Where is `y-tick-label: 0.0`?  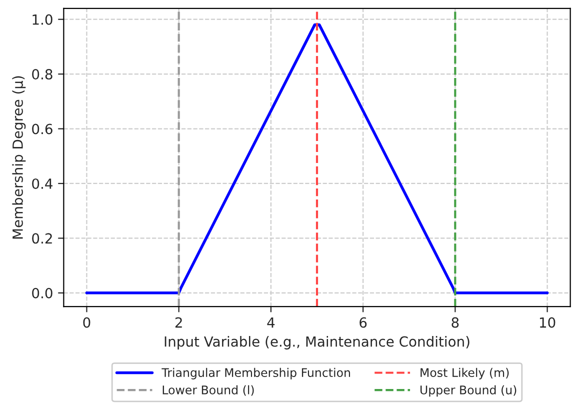 y-tick-label: 0.0 is located at coordinates (42, 293).